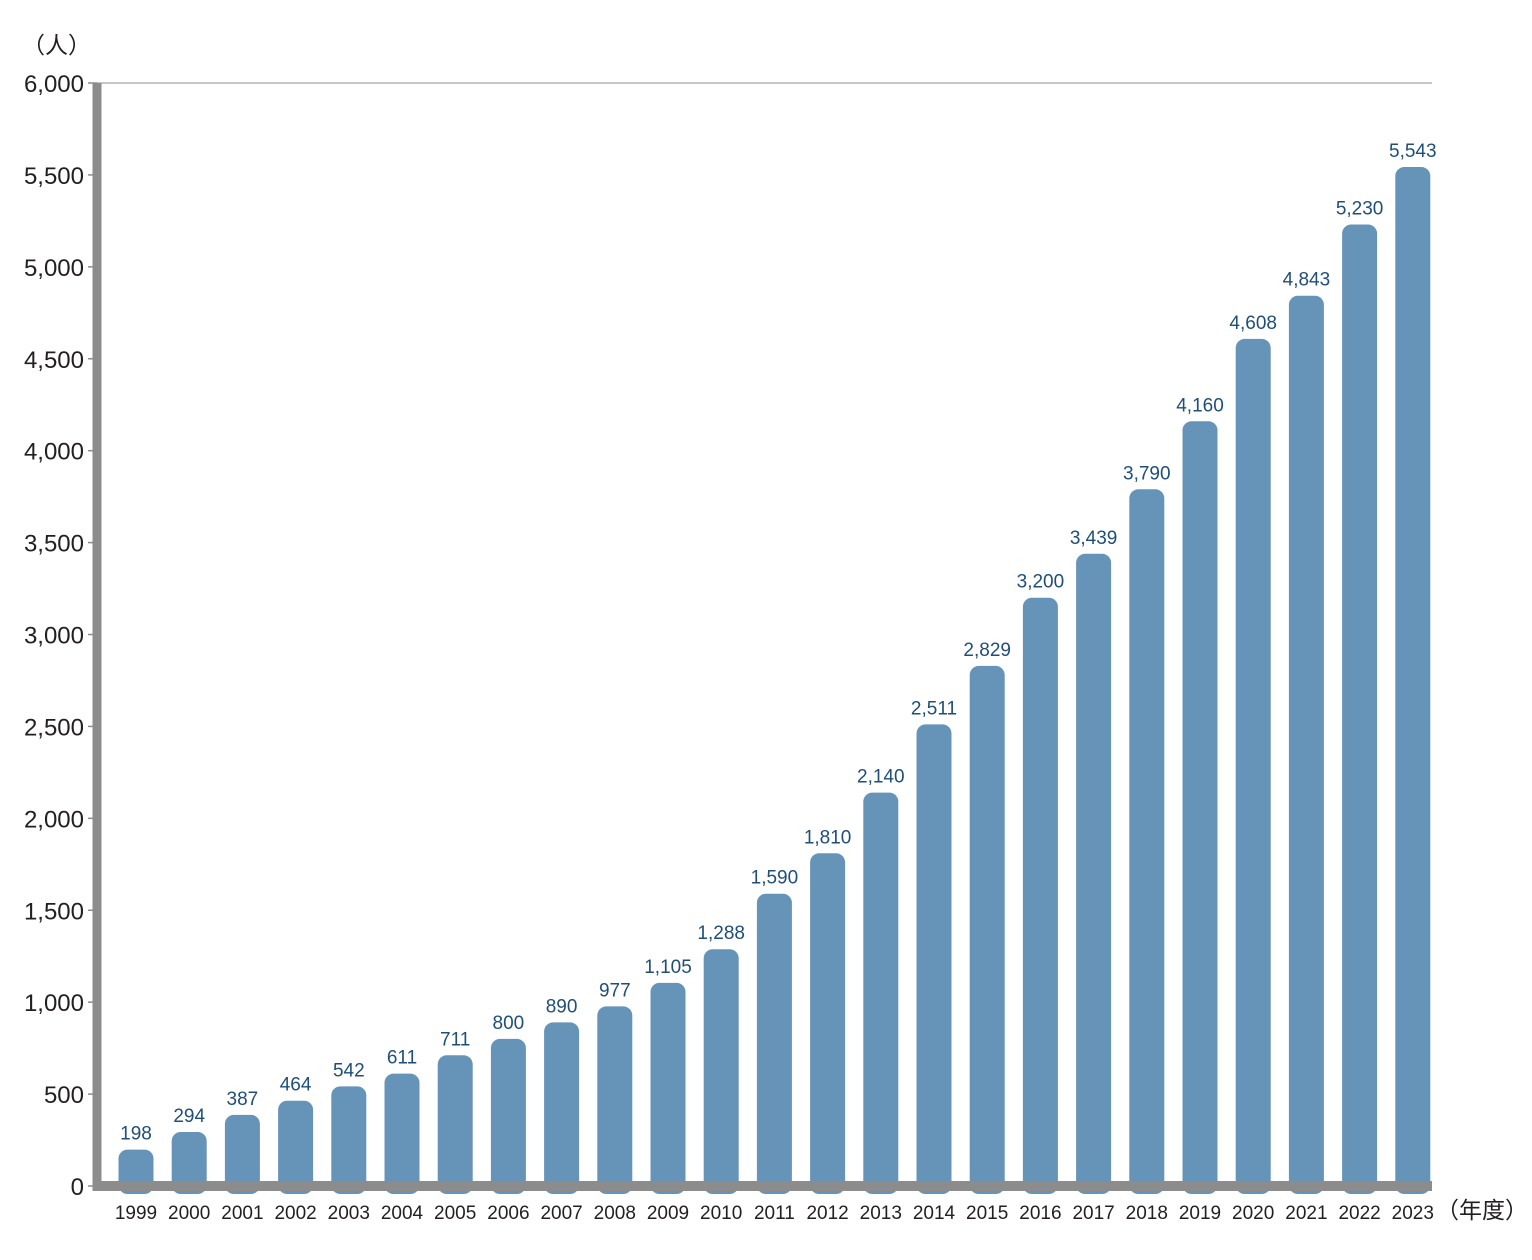 The width and height of the screenshot is (1532, 1260). Describe the element at coordinates (242, 1154) in the screenshot. I see `bar-2001` at that location.